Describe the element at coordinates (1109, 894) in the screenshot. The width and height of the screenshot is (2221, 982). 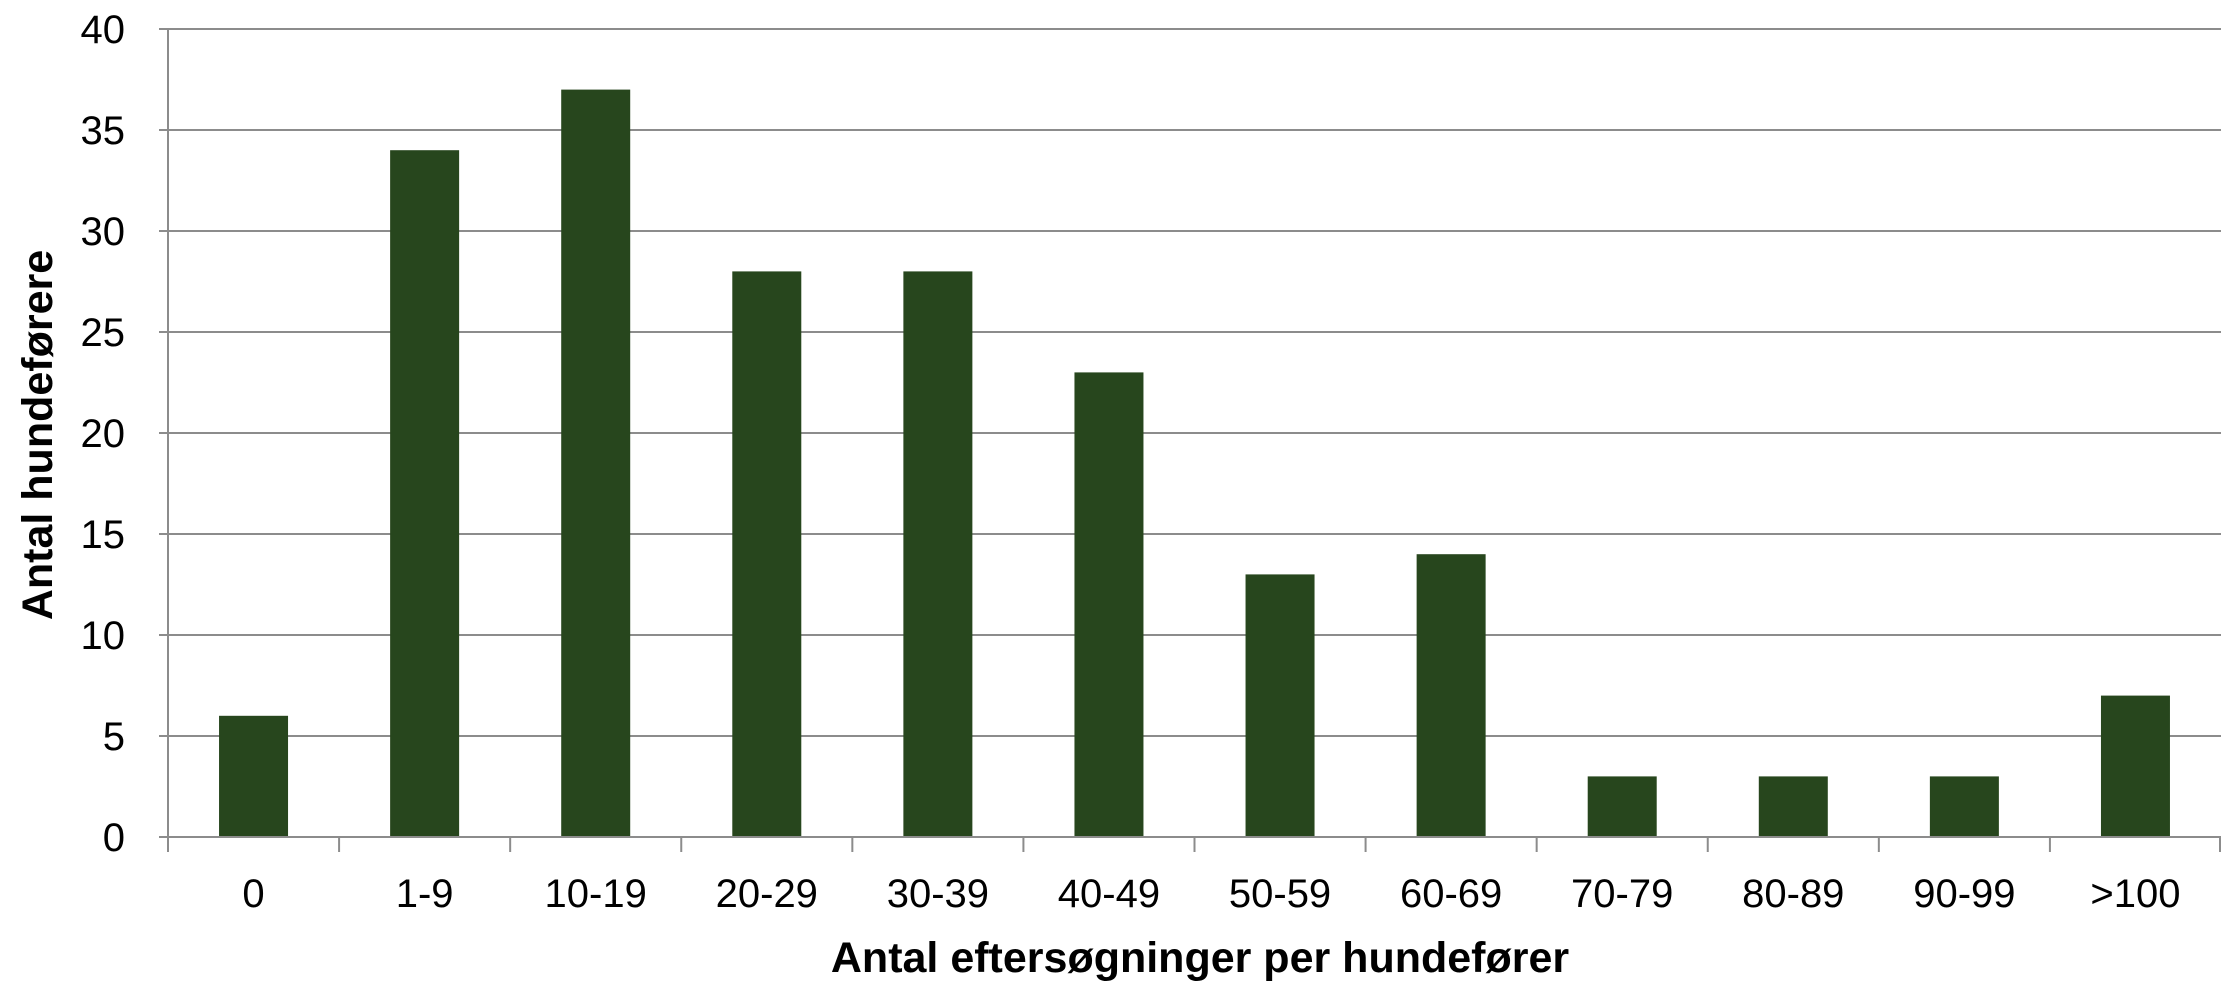
I see `x-tick-label: 40-49` at that location.